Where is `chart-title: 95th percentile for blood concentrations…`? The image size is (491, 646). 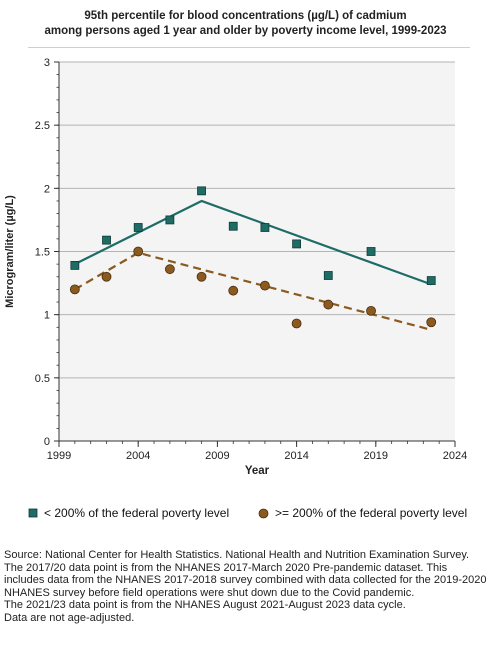
chart-title: 95th percentile for blood concentrations… is located at coordinates (245, 24).